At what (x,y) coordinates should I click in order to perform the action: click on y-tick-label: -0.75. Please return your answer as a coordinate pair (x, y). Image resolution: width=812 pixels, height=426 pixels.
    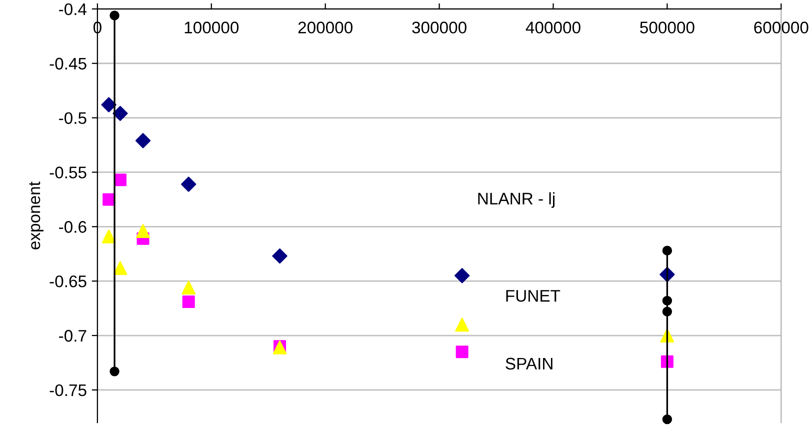
    Looking at the image, I should click on (68, 390).